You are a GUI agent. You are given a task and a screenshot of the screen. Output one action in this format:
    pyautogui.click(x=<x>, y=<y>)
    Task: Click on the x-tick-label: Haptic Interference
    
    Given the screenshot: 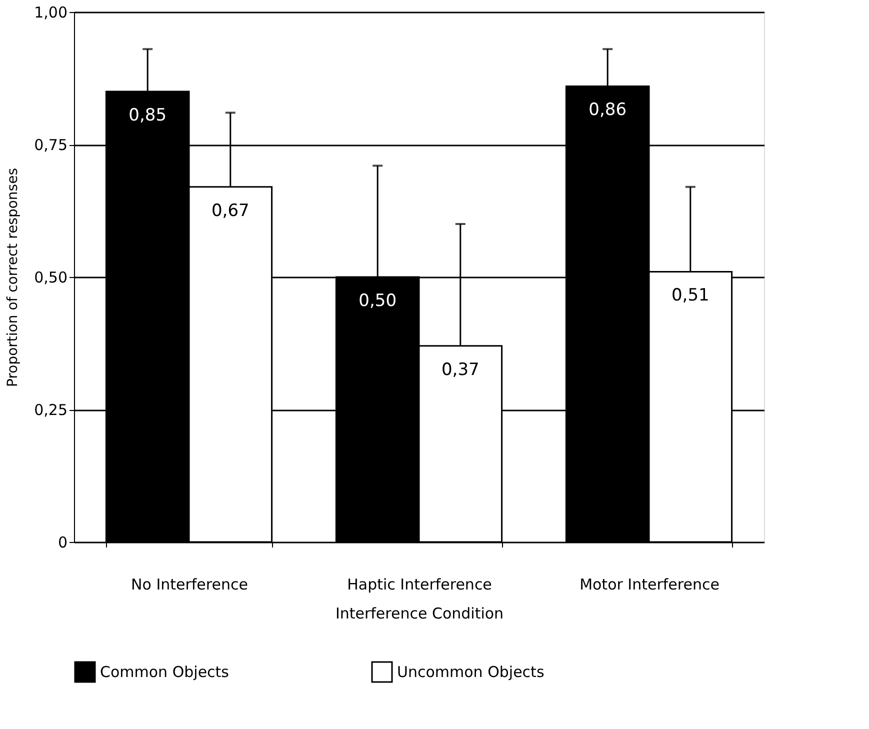 What is the action you would take?
    pyautogui.click(x=419, y=585)
    